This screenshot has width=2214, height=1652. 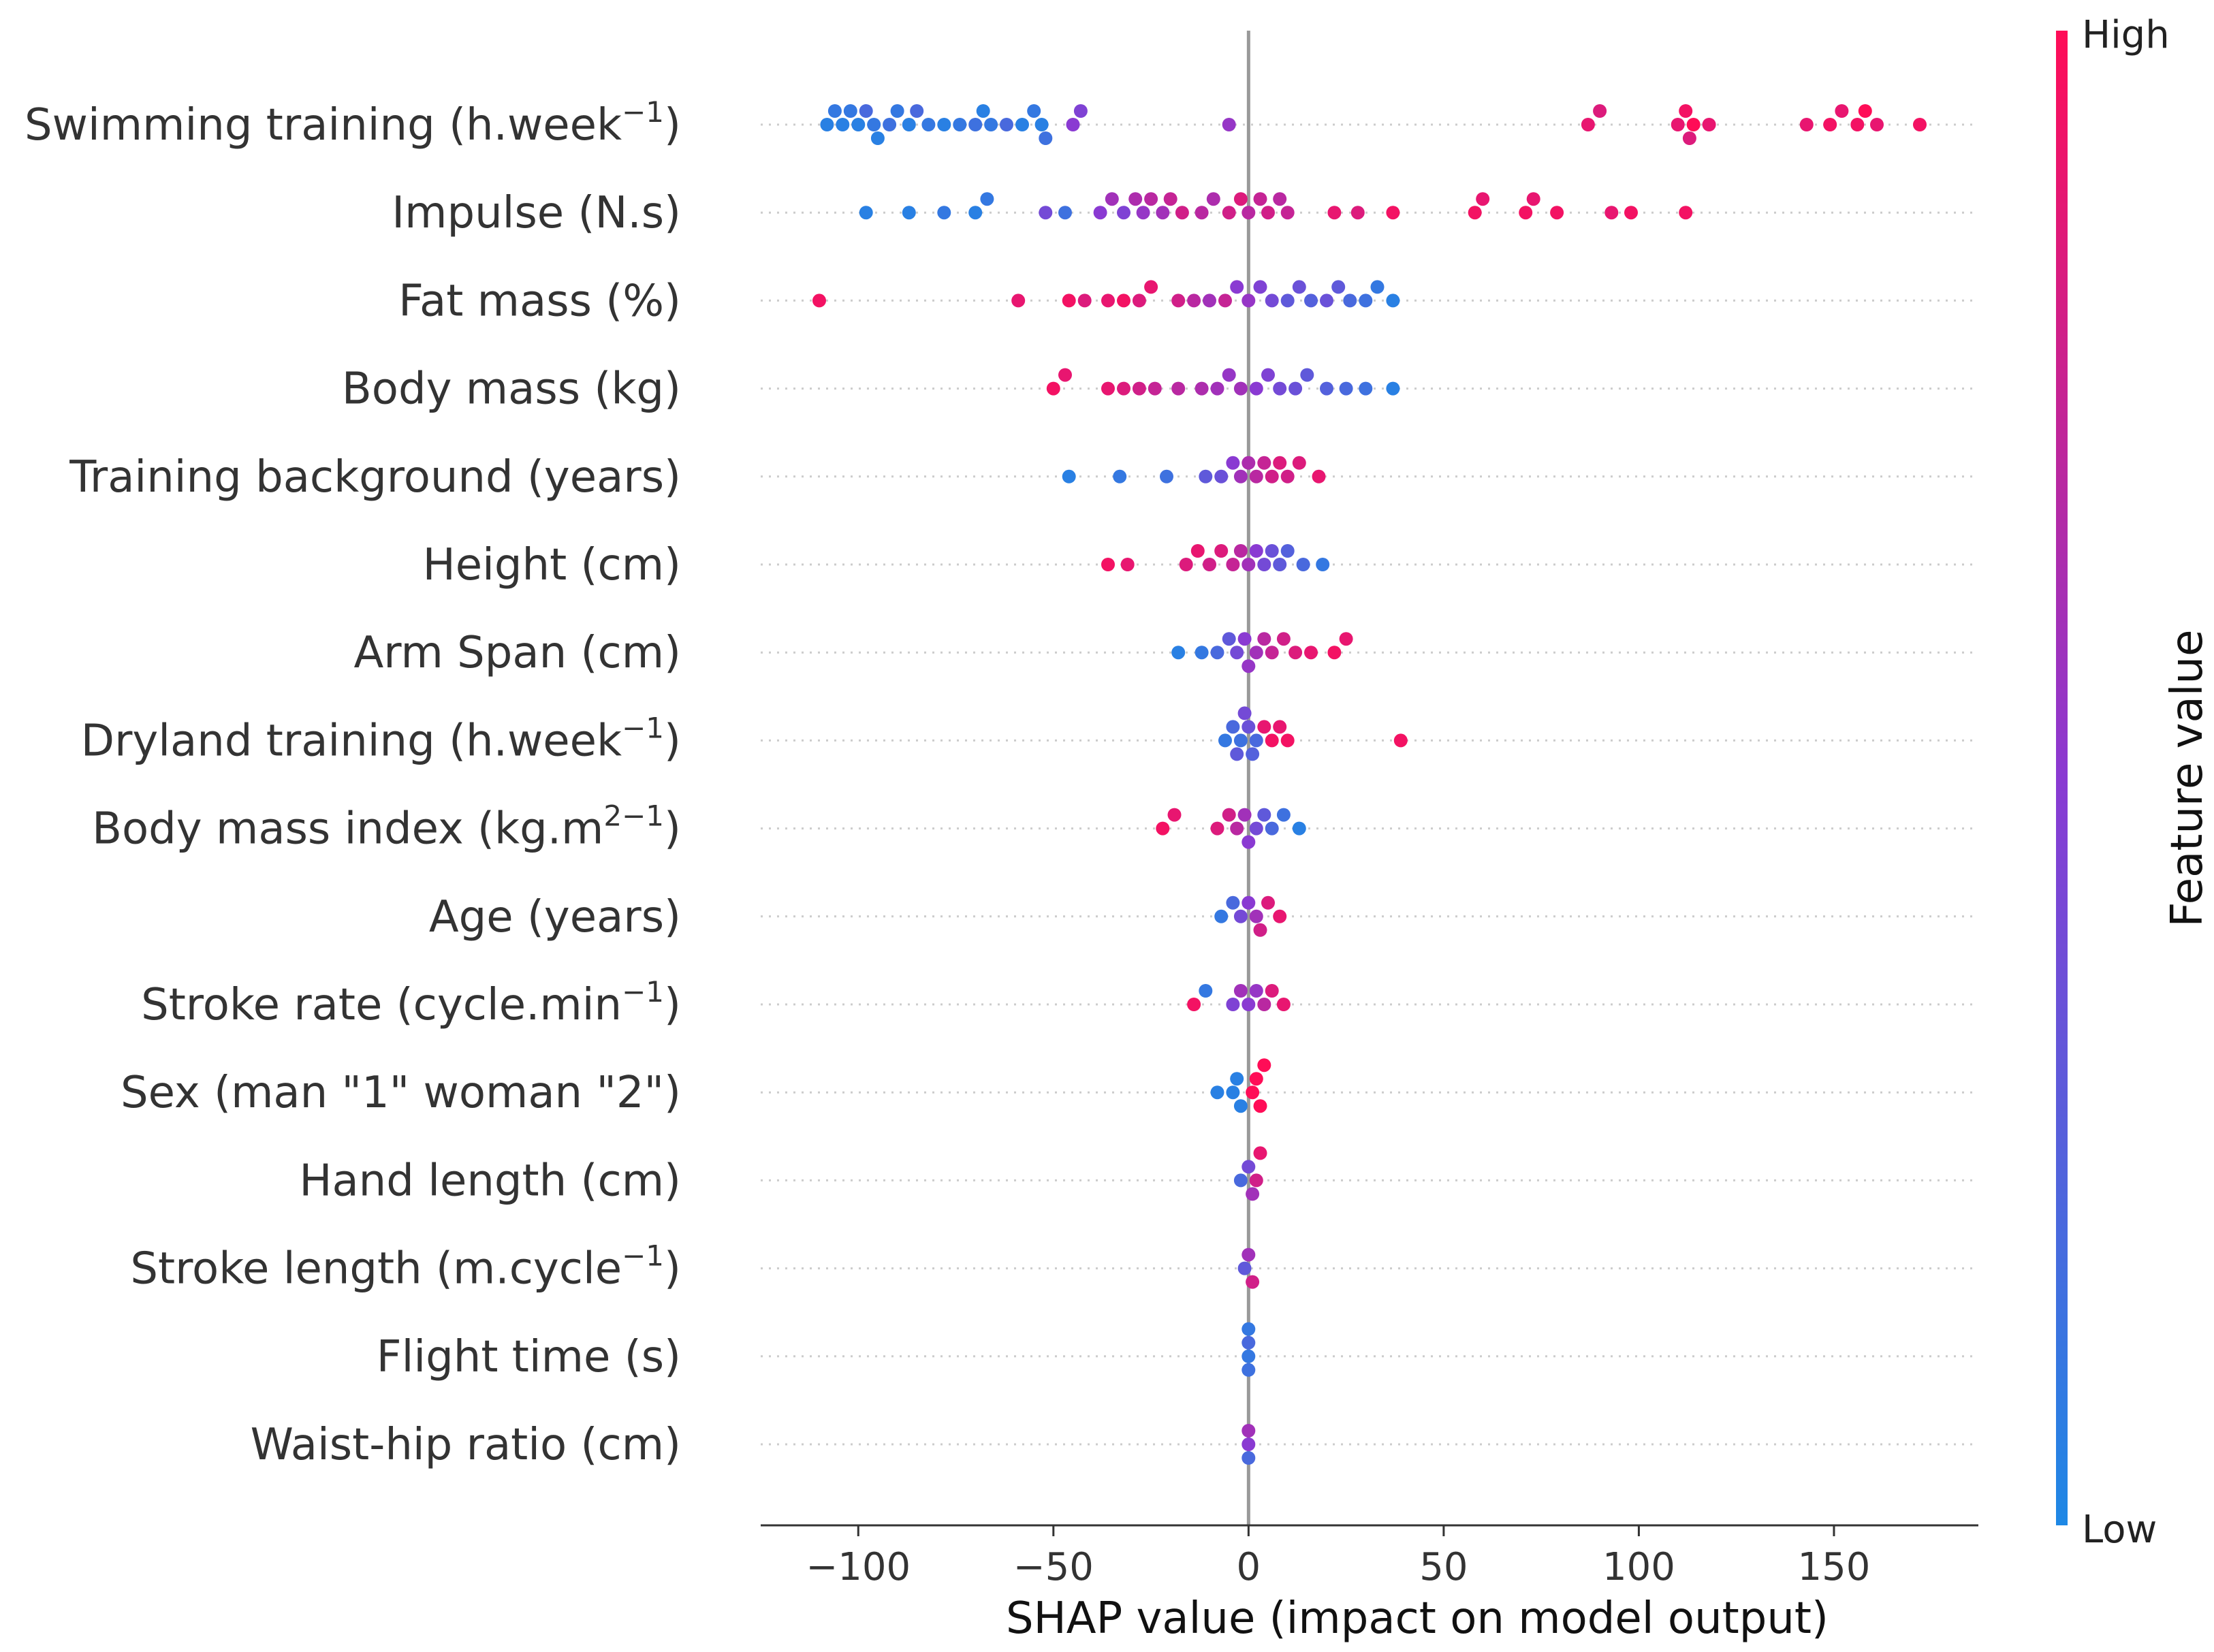 What do you see at coordinates (1053, 1567) in the screenshot?
I see `x-tick-label: −50` at bounding box center [1053, 1567].